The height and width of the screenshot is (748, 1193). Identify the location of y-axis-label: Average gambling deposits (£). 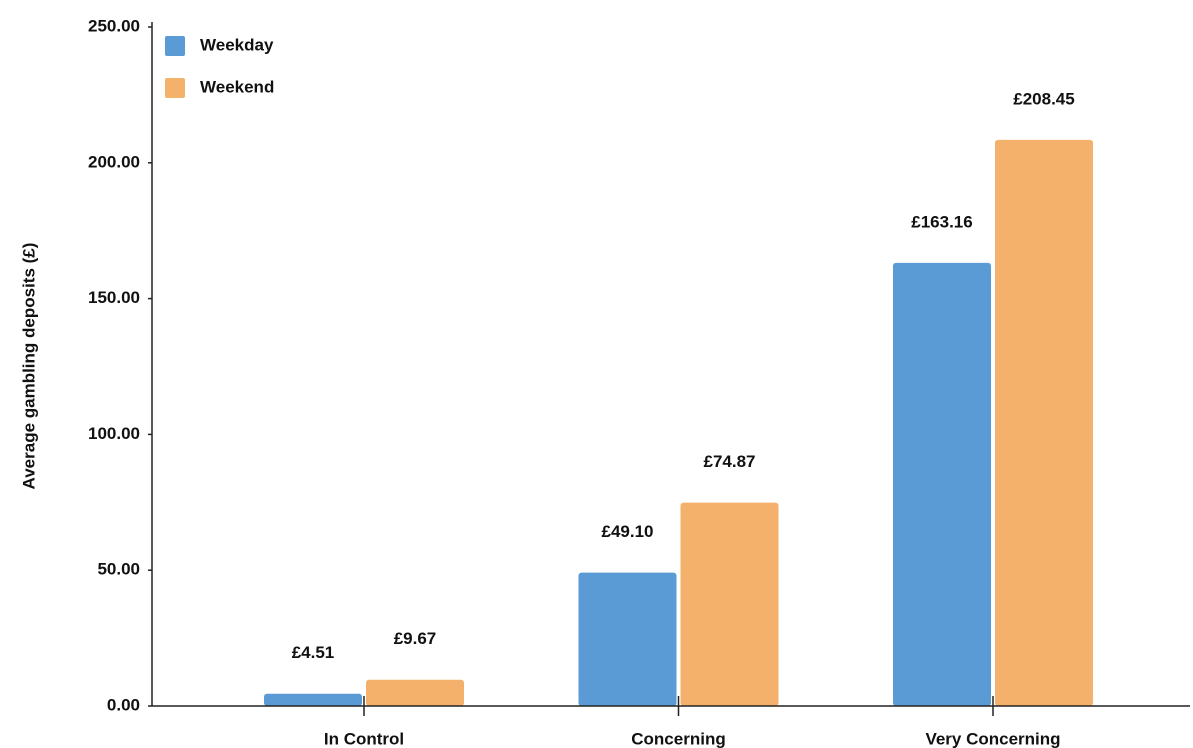
(28, 366).